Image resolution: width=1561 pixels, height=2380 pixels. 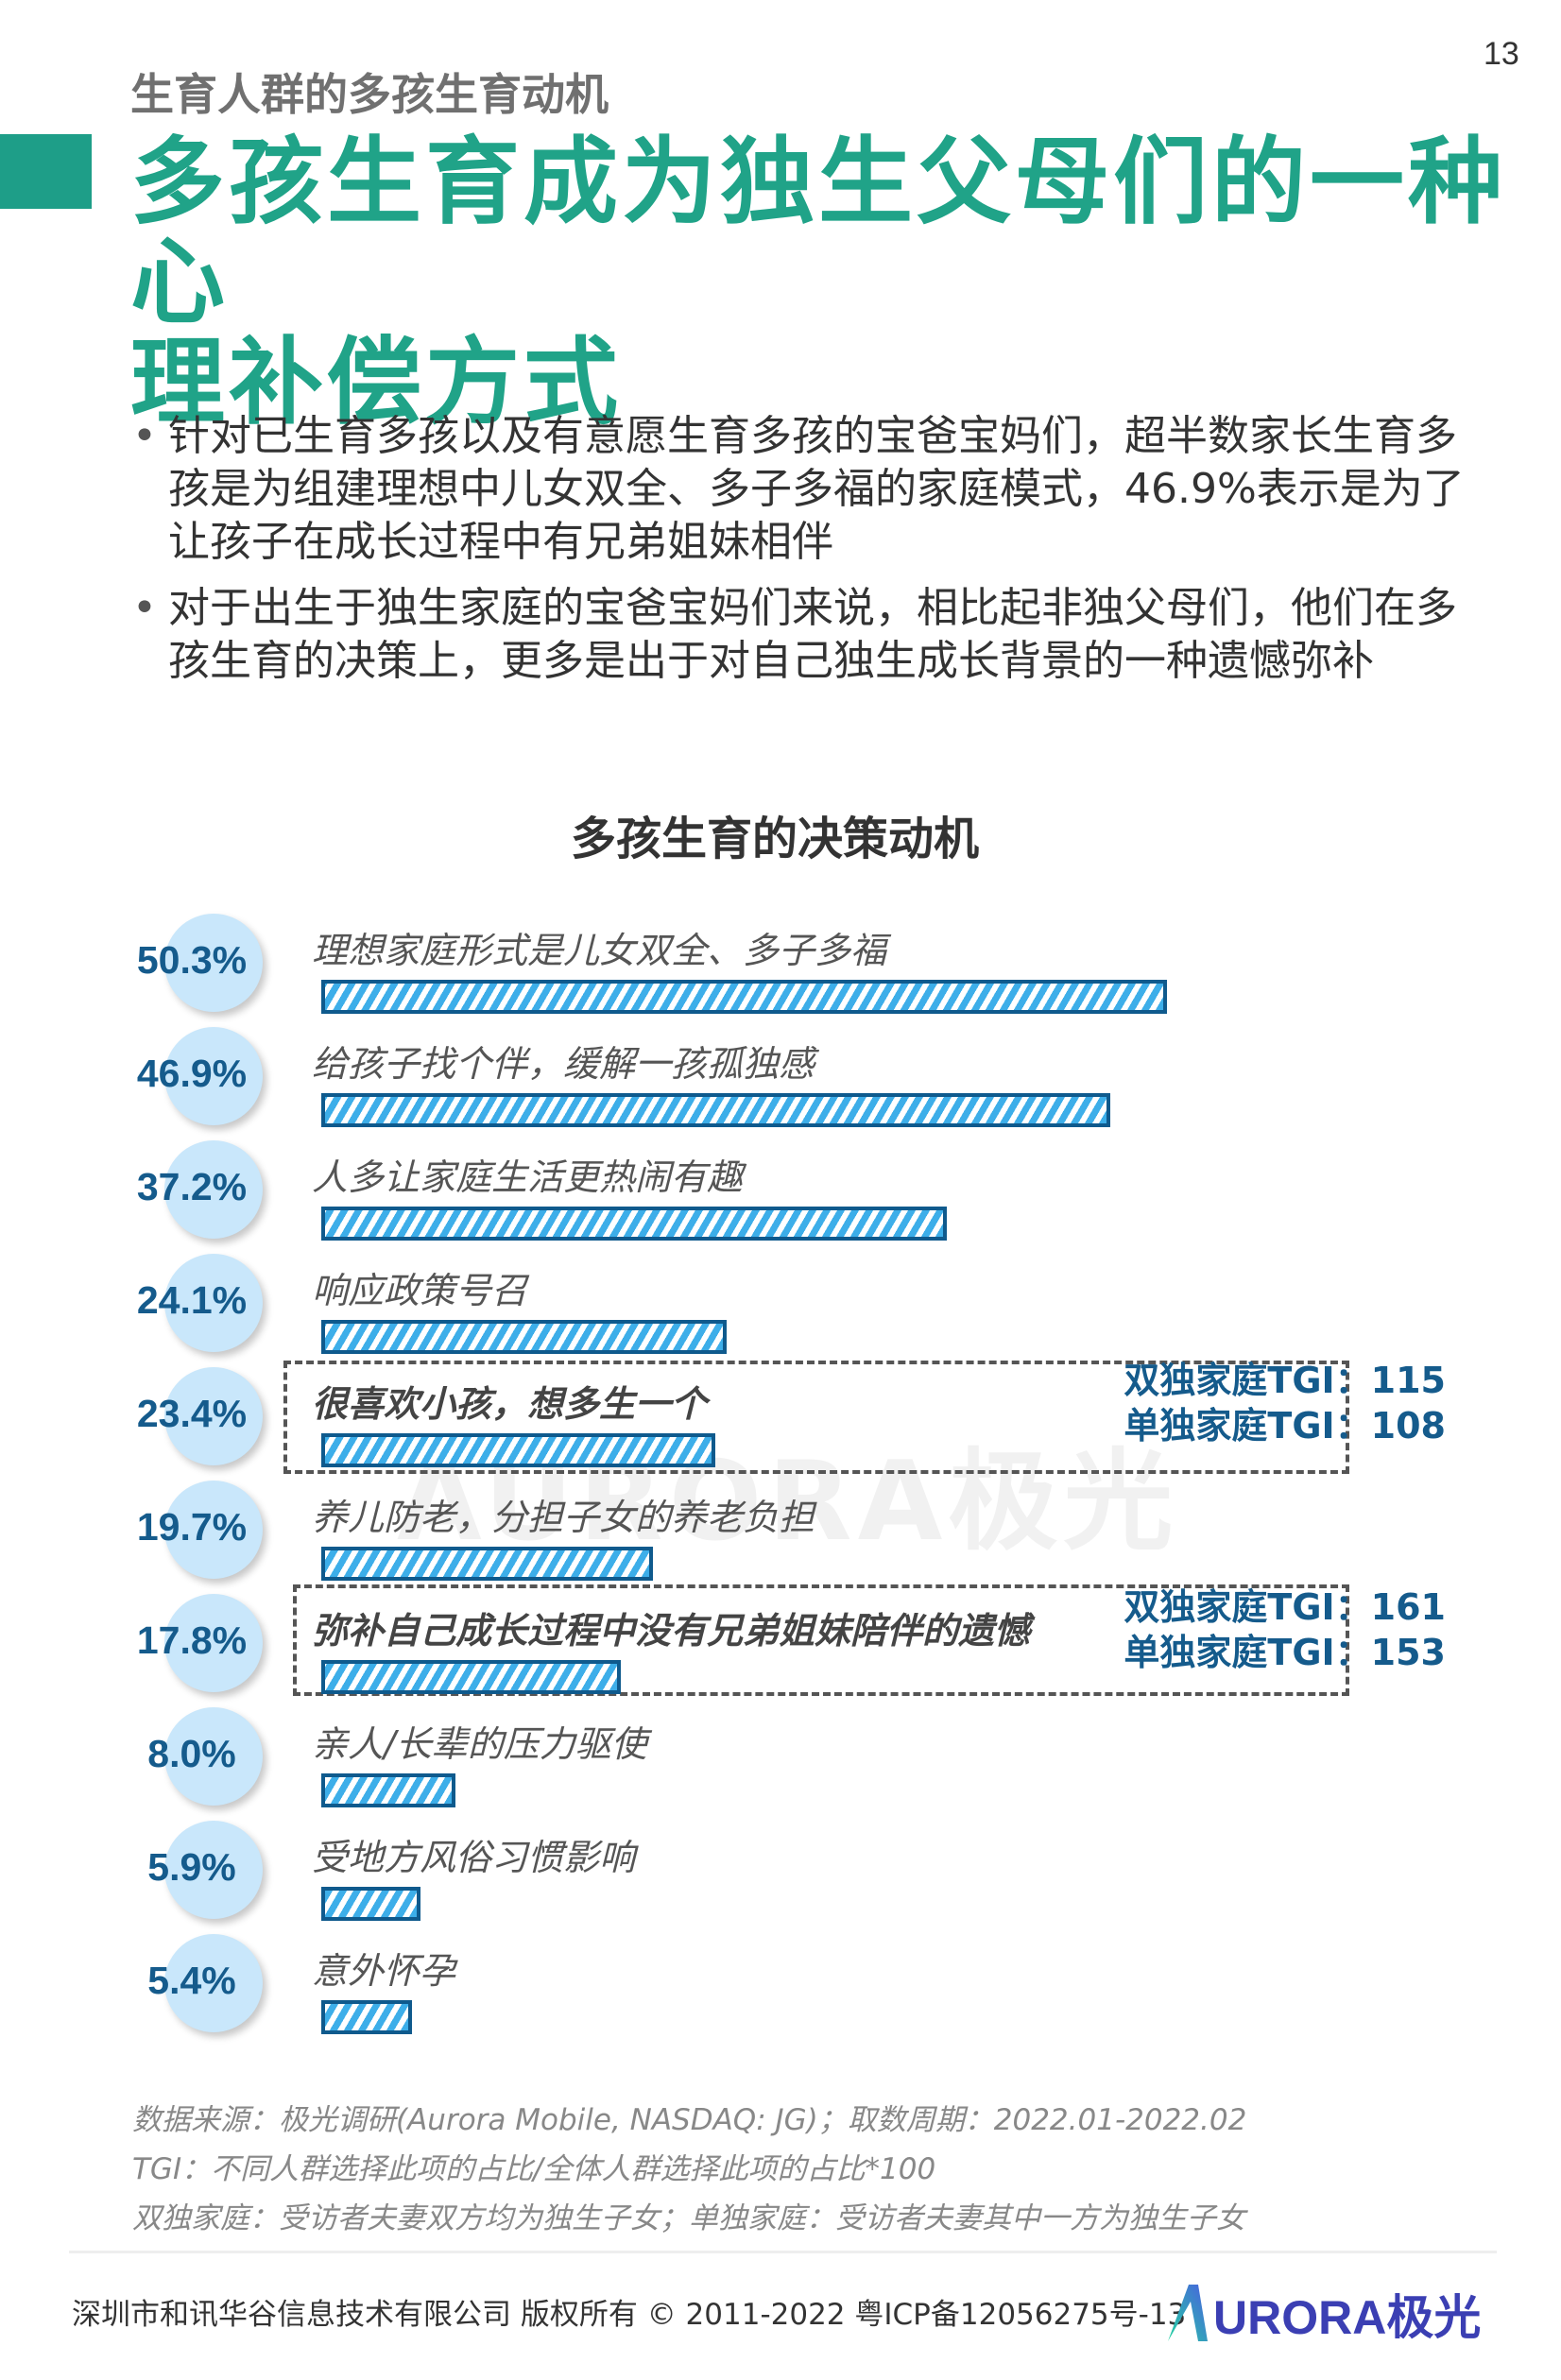 What do you see at coordinates (192, 960) in the screenshot?
I see `value-label: 50.3%` at bounding box center [192, 960].